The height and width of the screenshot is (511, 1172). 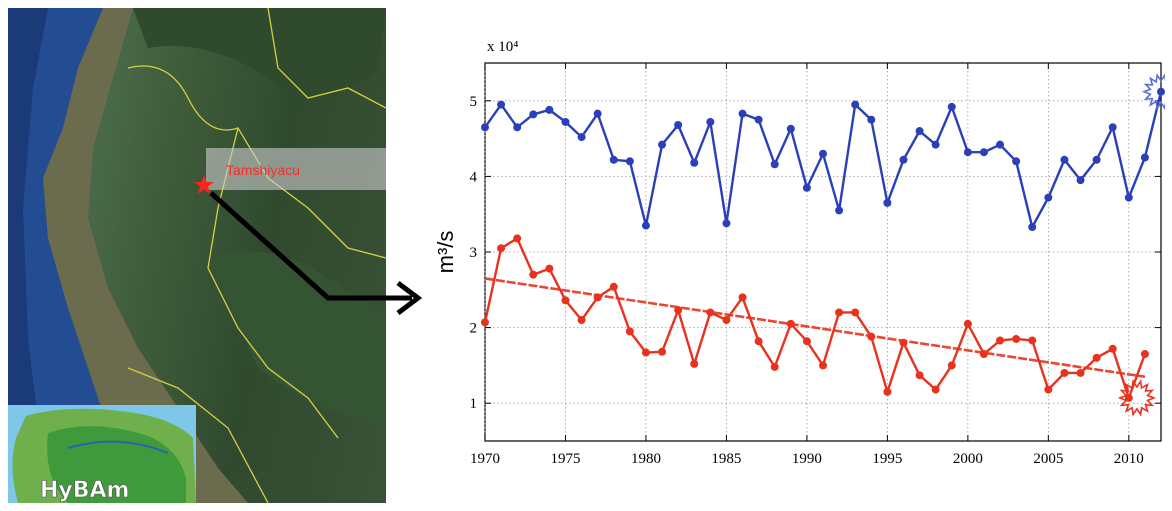 What do you see at coordinates (474, 102) in the screenshot?
I see `y-tick-label: 5` at bounding box center [474, 102].